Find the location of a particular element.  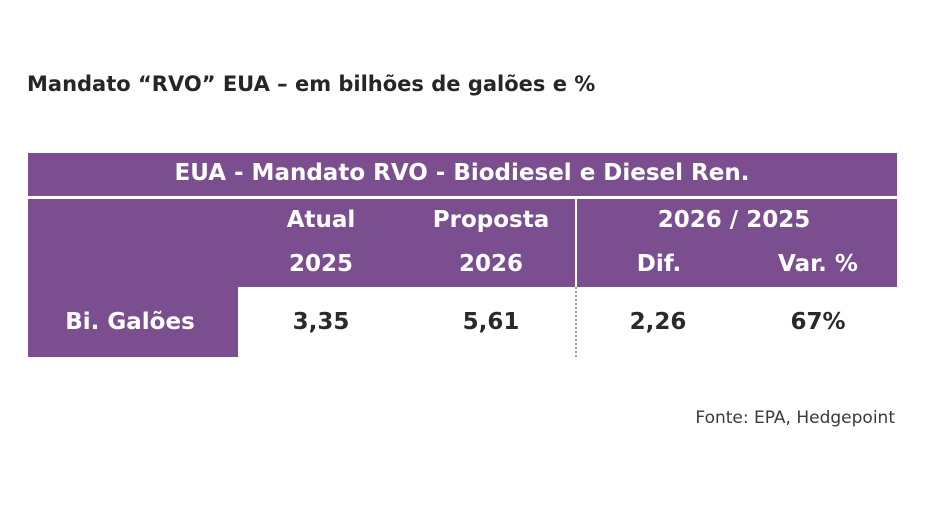

source-note: Fonte: EPA, Hedgepoint is located at coordinates (795, 418).